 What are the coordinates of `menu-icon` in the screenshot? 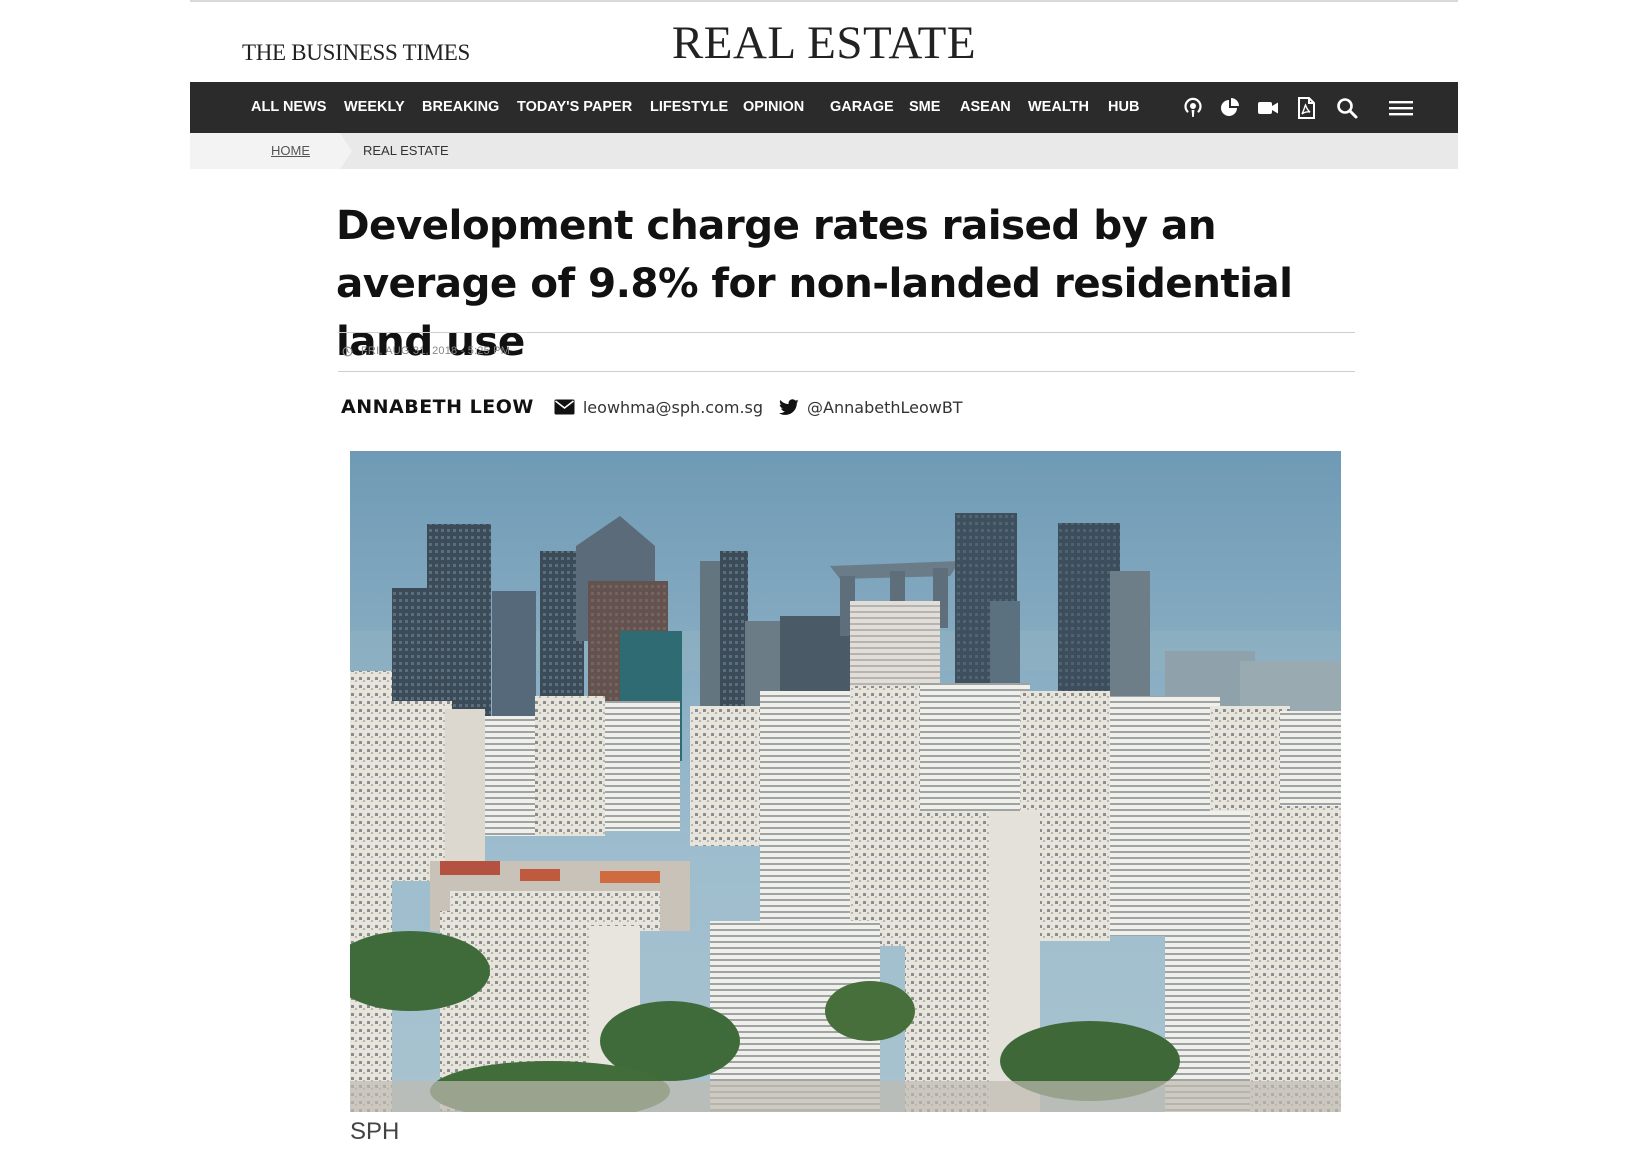 It's located at (1401, 108).